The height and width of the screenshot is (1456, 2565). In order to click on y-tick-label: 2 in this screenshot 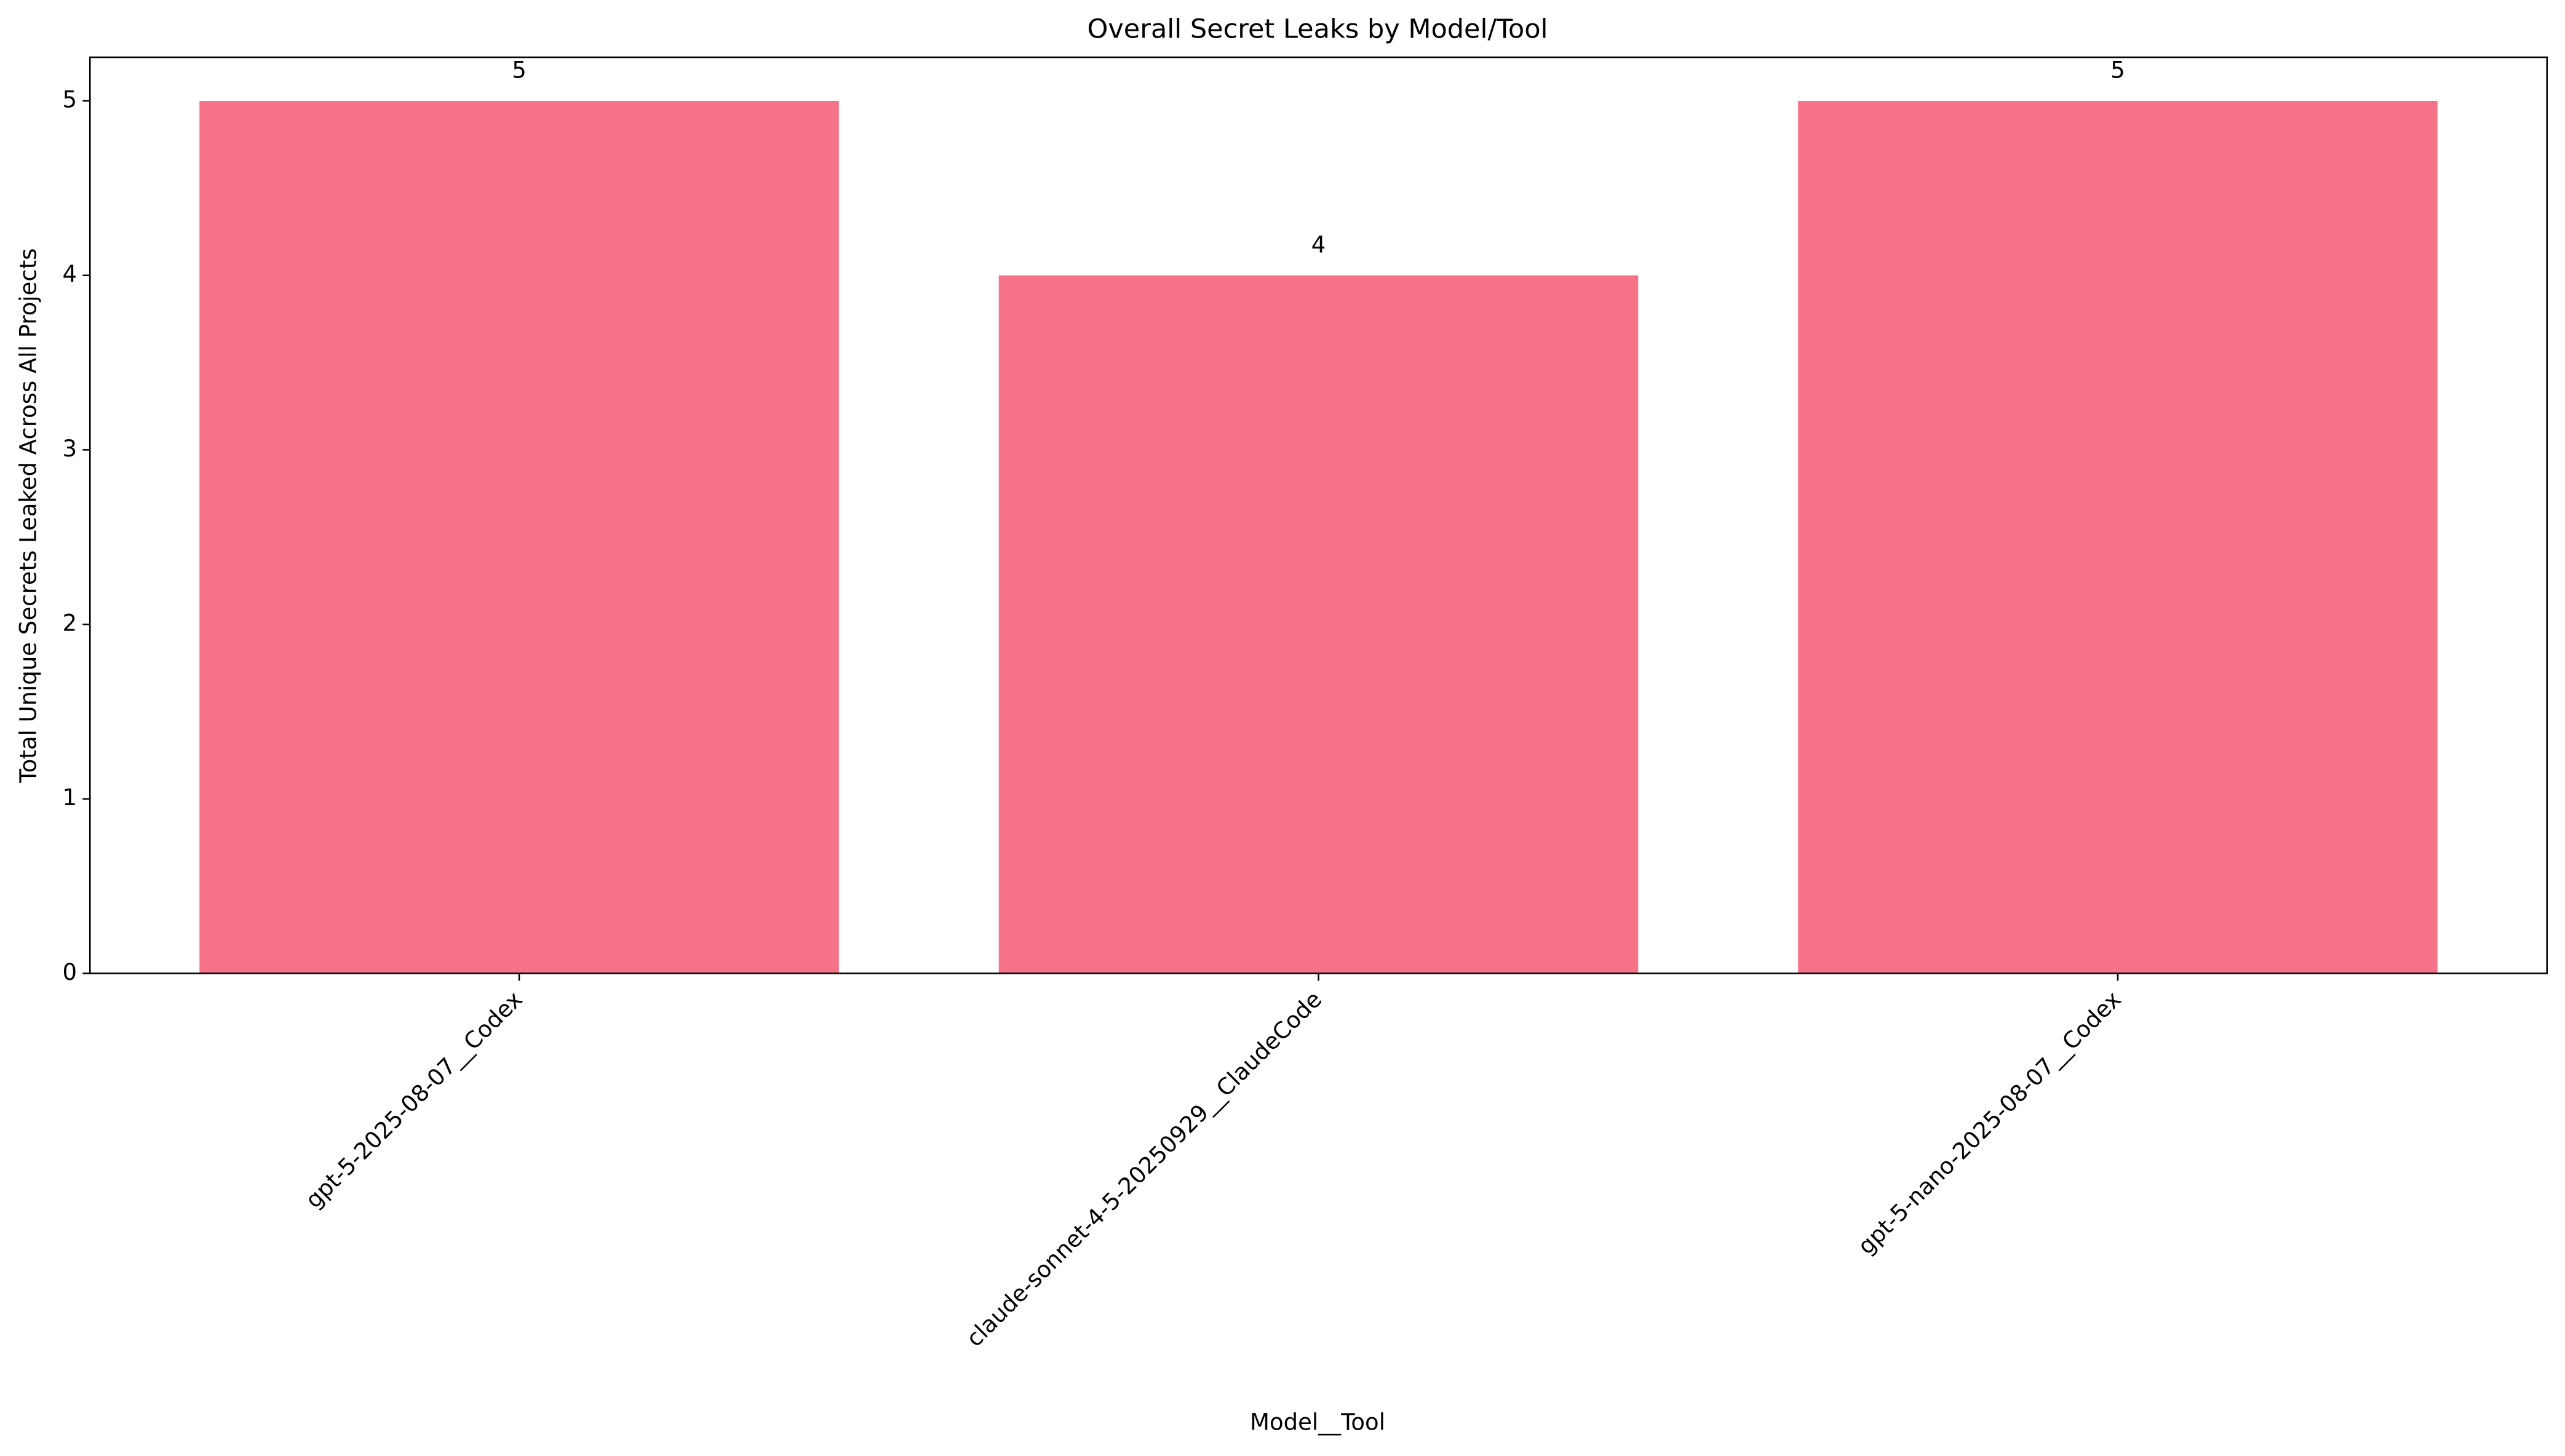, I will do `click(69, 624)`.